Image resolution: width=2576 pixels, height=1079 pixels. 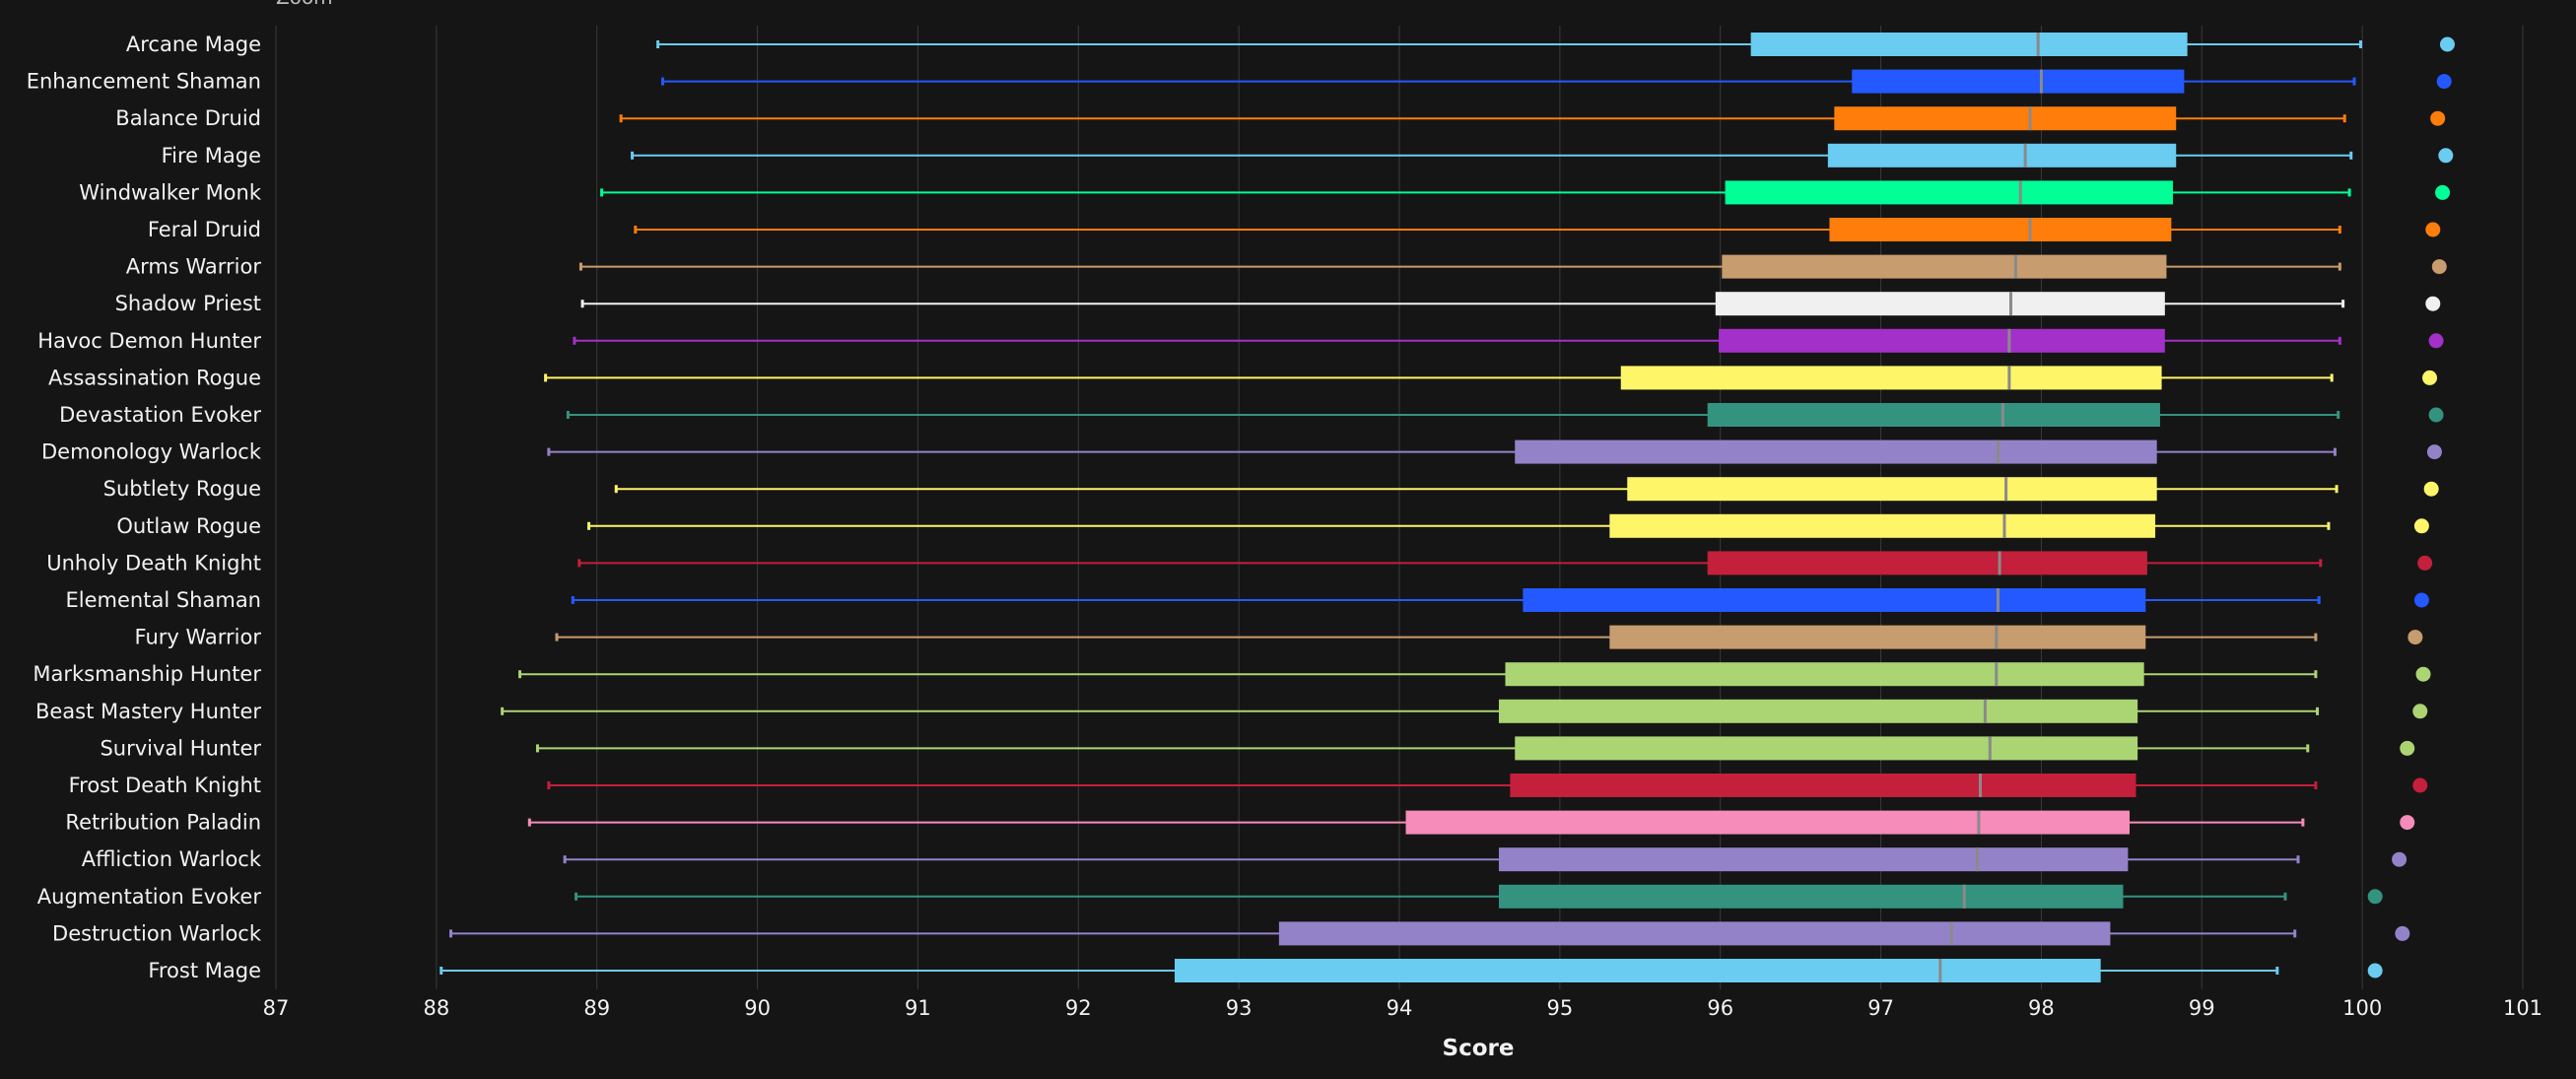 I want to click on x-tick-label: 88, so click(x=436, y=1008).